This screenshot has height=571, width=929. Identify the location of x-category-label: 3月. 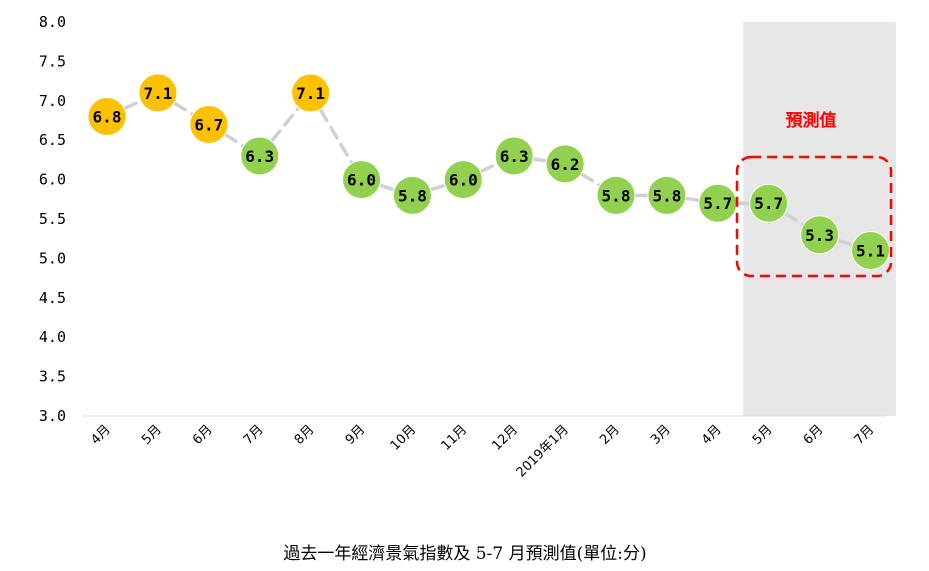
(661, 435).